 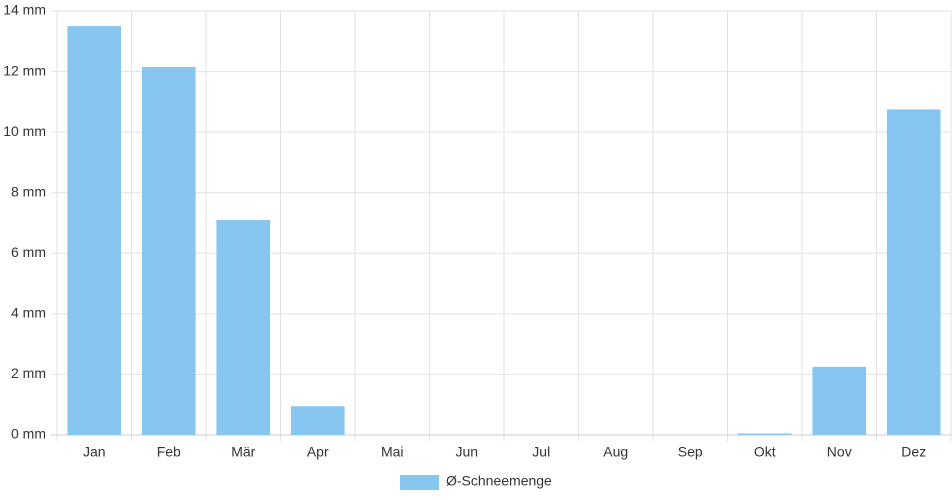 What do you see at coordinates (690, 452) in the screenshot?
I see `x-tick-label: Sep` at bounding box center [690, 452].